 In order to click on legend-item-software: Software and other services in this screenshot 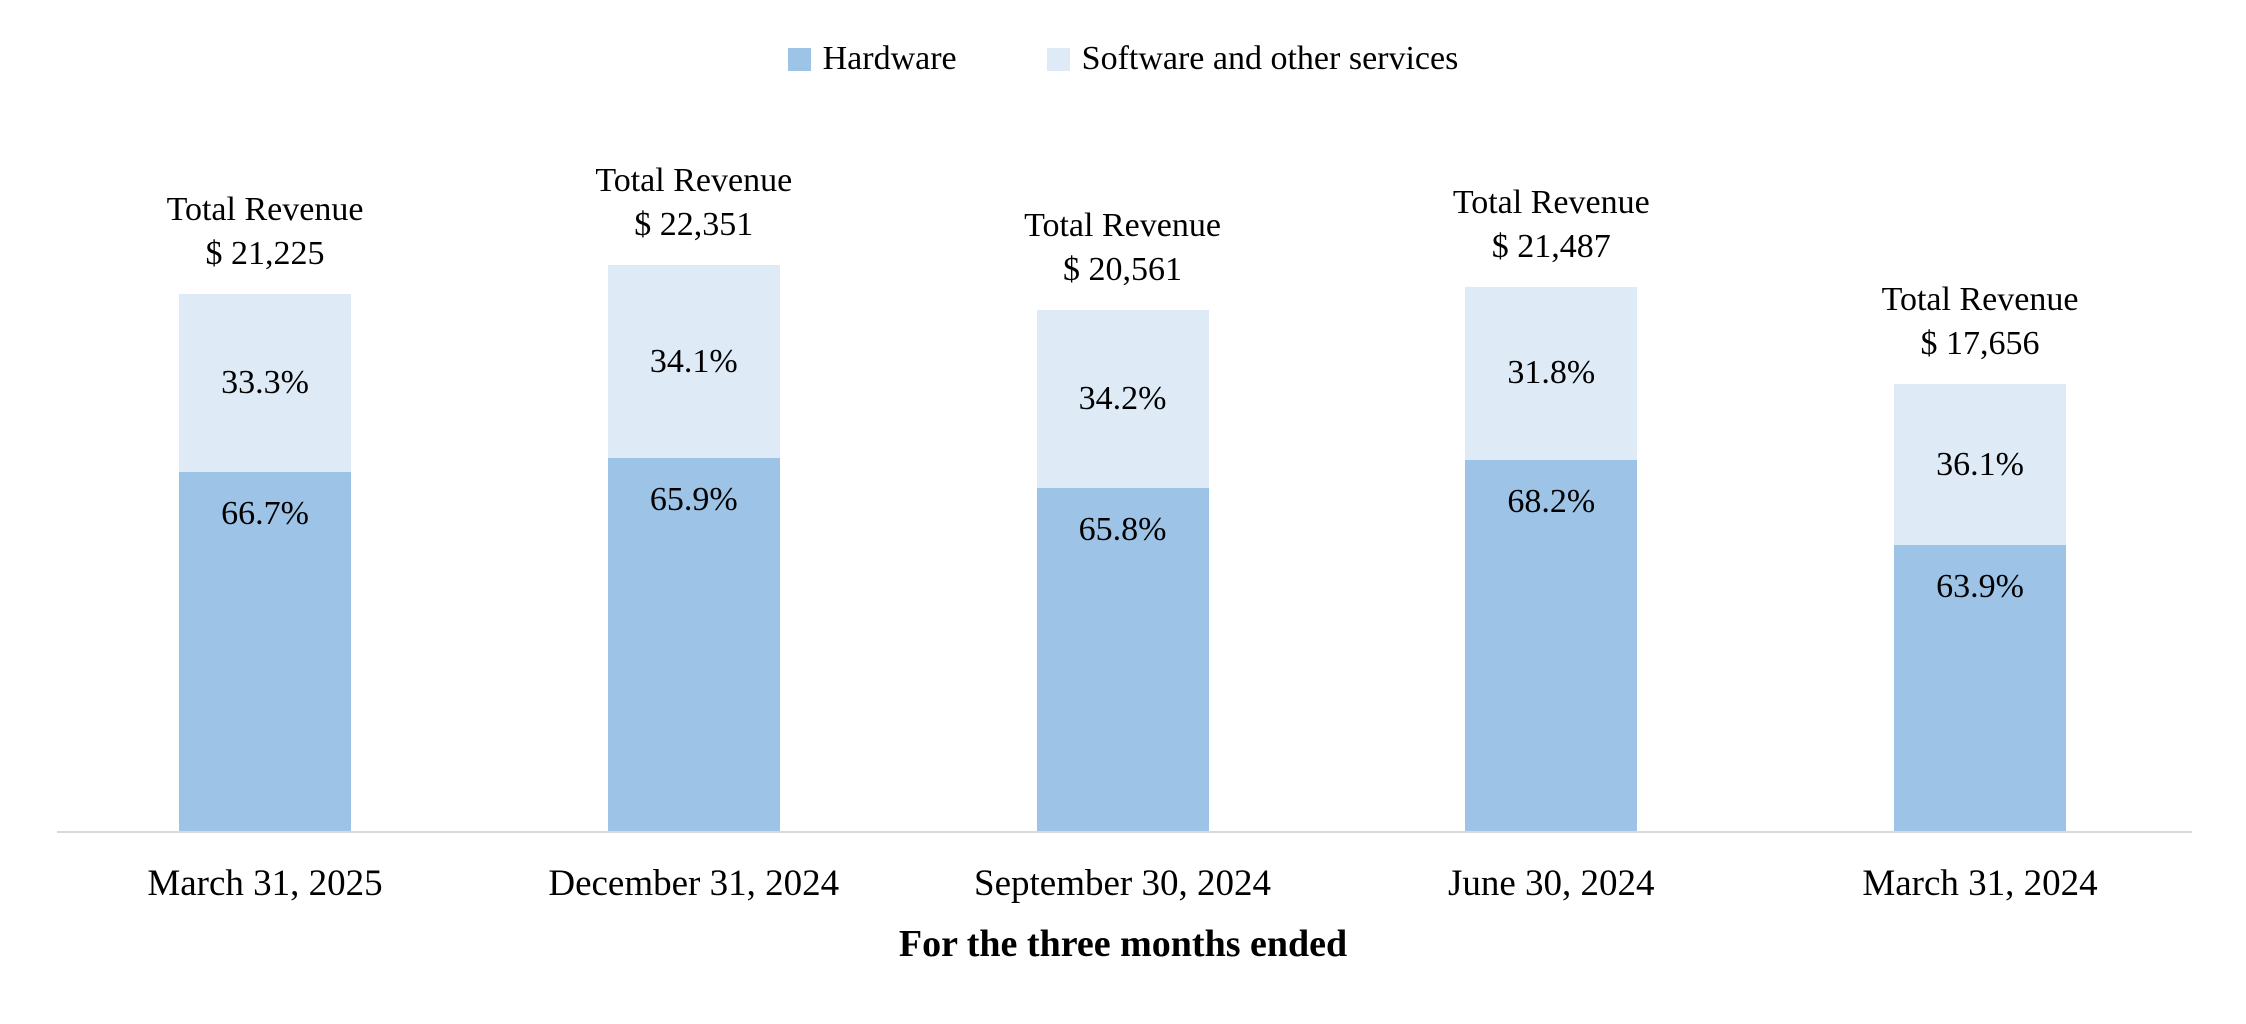, I will do `click(1252, 59)`.